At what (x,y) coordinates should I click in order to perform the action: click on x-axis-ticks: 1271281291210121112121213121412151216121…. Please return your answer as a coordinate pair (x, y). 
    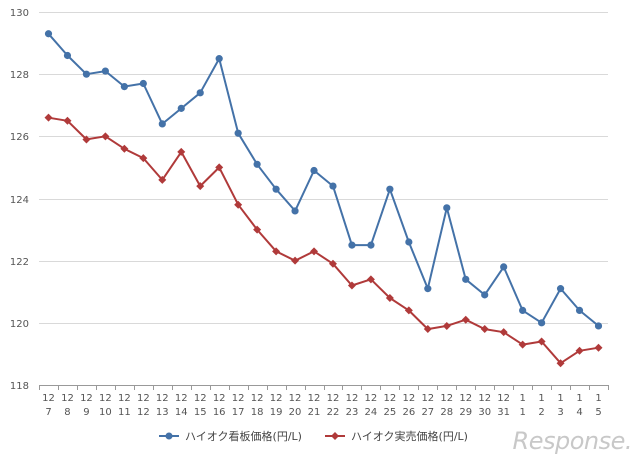
    Looking at the image, I should click on (322, 405).